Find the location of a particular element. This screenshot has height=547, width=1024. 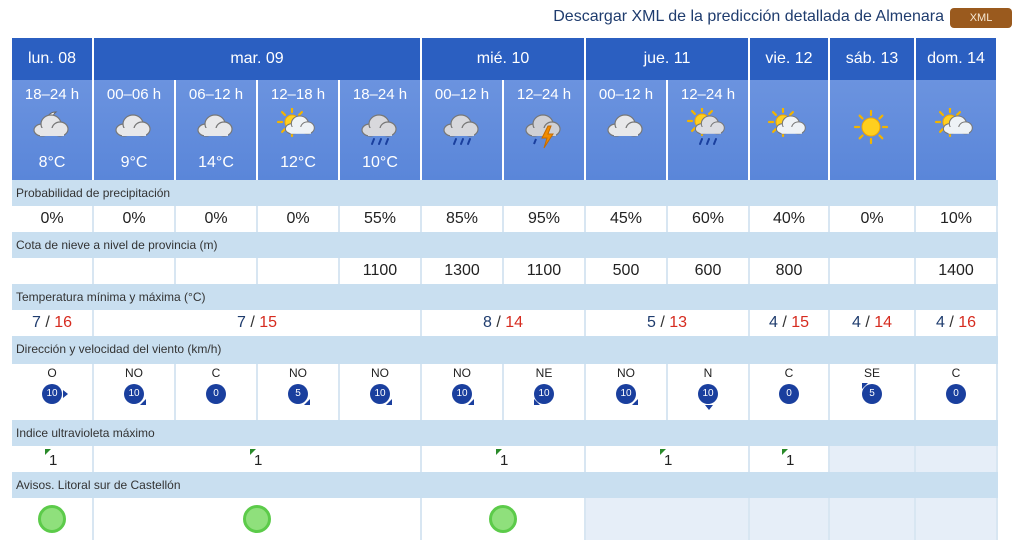

temp-min-max: 8 / 14 is located at coordinates (504, 323).